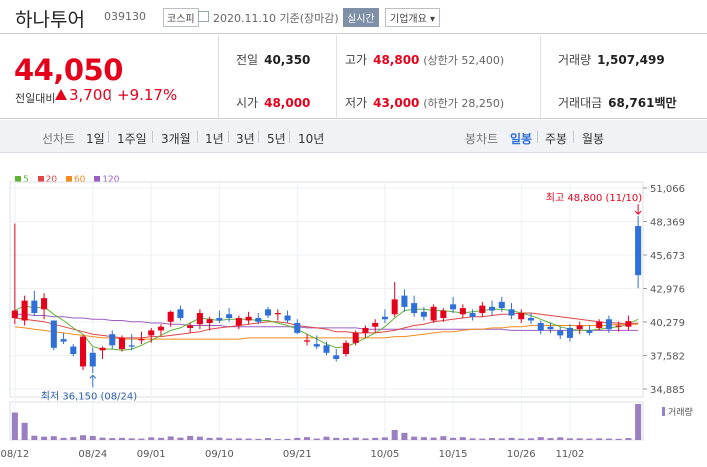 The image size is (707, 467). What do you see at coordinates (611, 60) in the screenshot?
I see `volume: 거래량 1,507,499` at bounding box center [611, 60].